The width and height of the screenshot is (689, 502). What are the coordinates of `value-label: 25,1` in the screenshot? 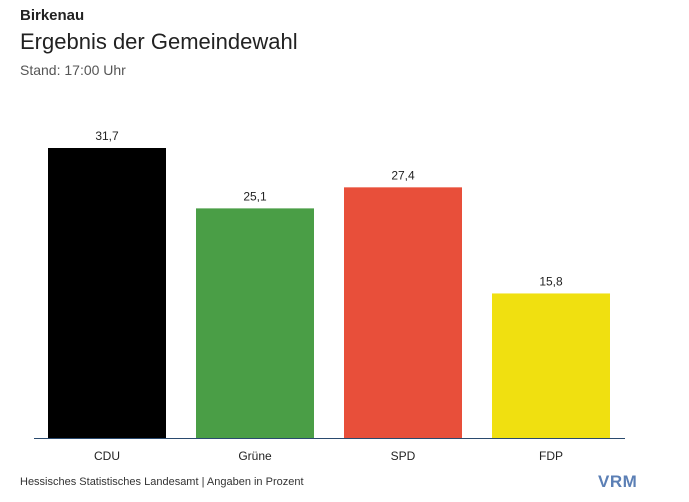 It's located at (255, 196).